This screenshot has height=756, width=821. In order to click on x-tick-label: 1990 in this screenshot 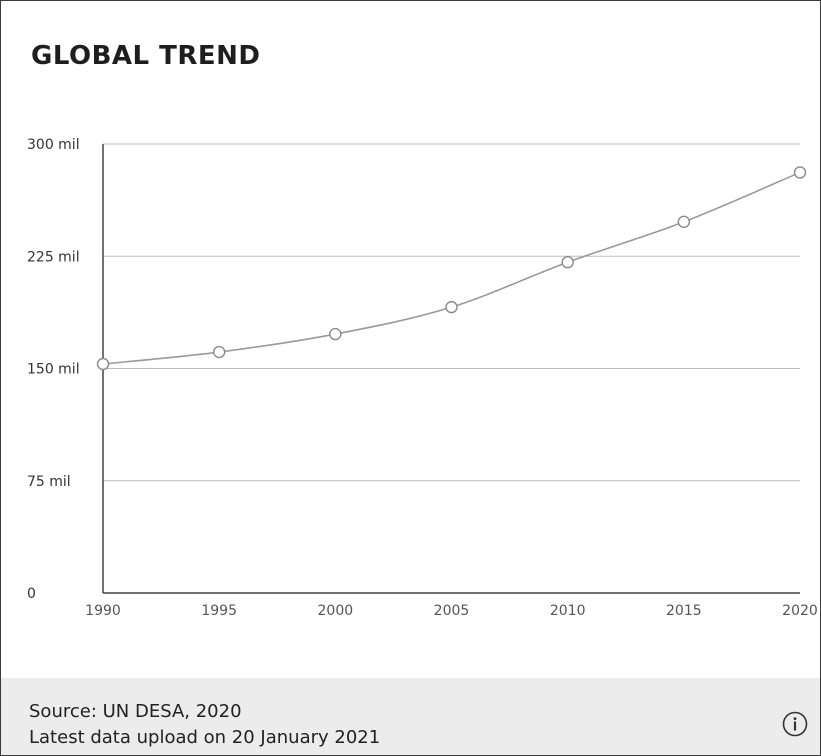, I will do `click(103, 611)`.